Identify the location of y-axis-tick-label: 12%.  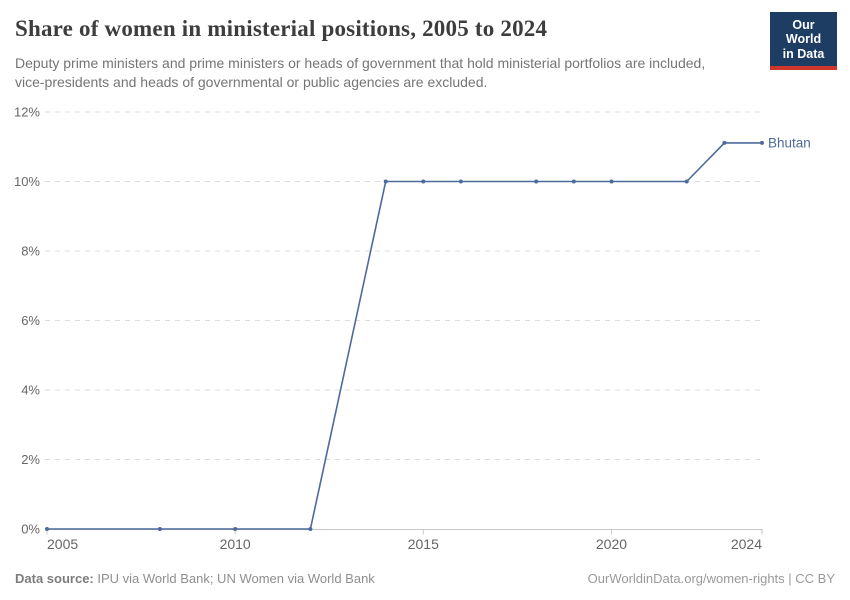
(27, 112).